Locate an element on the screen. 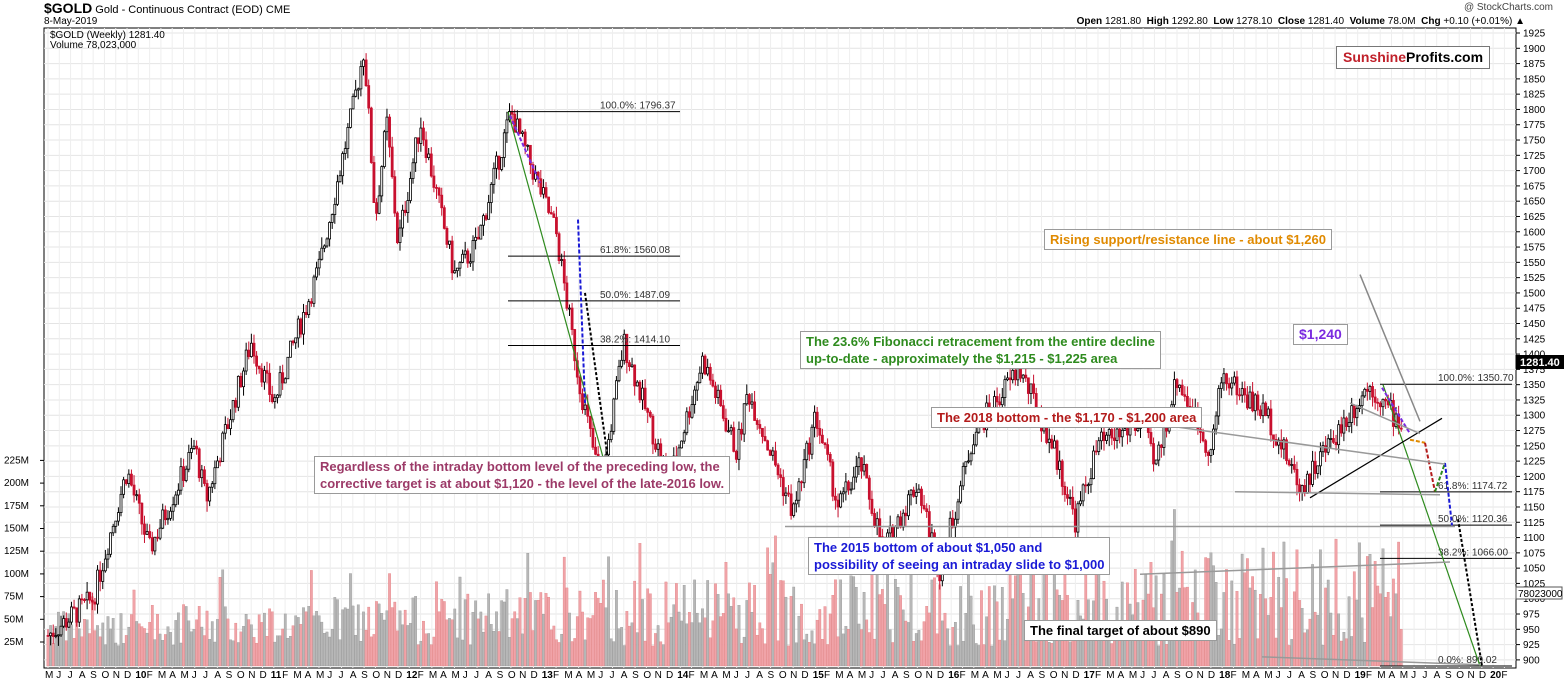 This screenshot has height=681, width=1565. fib2-label: 100.0%: 1350.70 is located at coordinates (1476, 378).